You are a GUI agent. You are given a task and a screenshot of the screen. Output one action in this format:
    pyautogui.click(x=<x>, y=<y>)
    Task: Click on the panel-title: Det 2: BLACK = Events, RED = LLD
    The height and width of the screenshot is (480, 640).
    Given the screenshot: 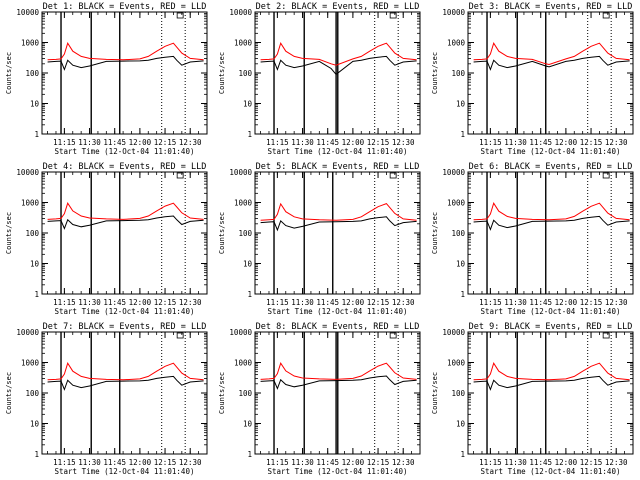 What is the action you would take?
    pyautogui.click(x=338, y=7)
    